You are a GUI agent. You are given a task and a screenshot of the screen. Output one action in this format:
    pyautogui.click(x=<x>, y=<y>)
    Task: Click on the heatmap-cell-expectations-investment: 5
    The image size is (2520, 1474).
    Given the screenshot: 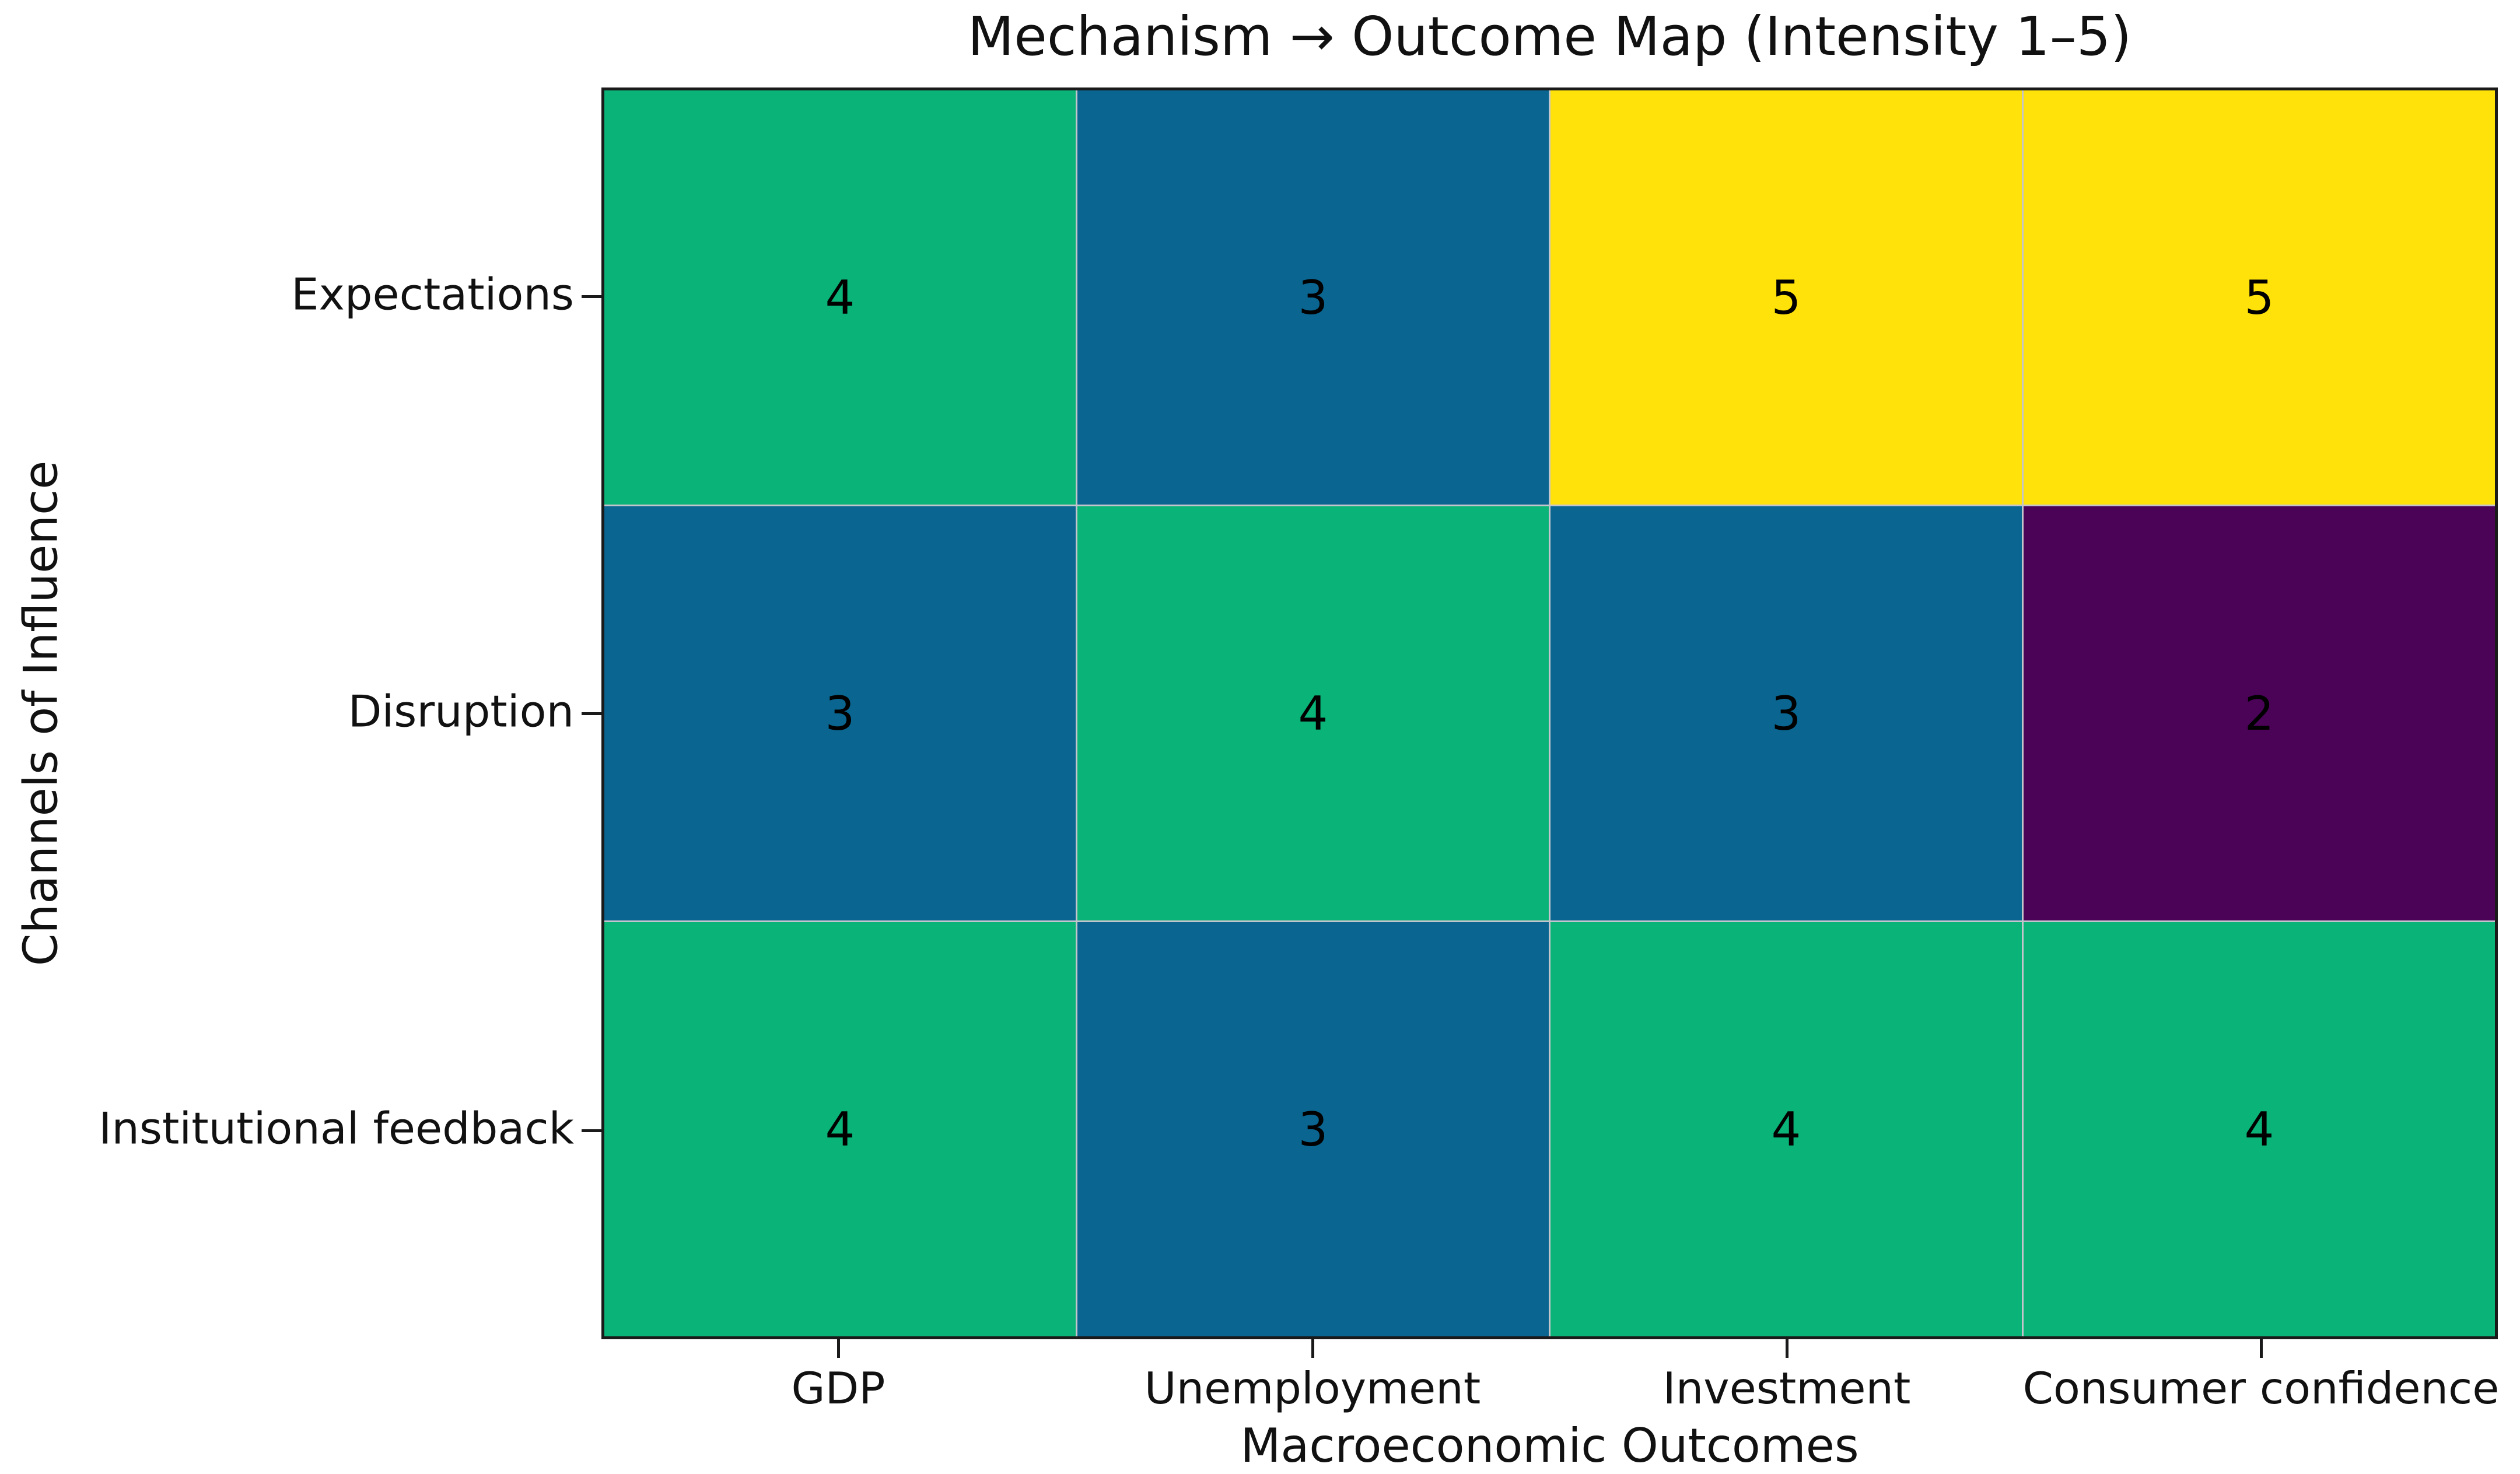 What is the action you would take?
    pyautogui.click(x=1786, y=297)
    